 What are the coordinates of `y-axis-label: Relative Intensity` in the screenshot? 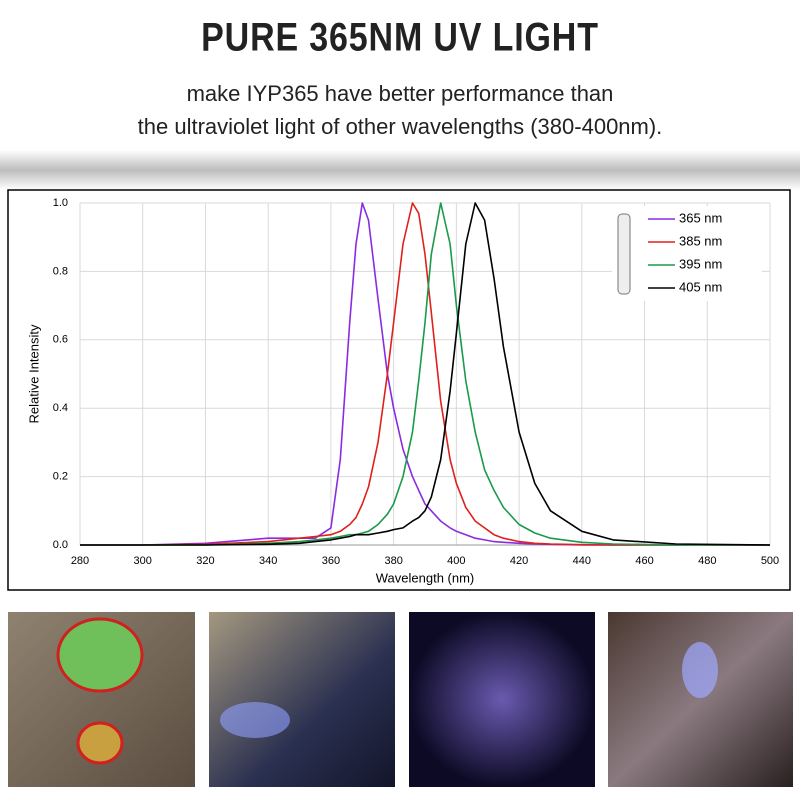 It's located at (33, 373).